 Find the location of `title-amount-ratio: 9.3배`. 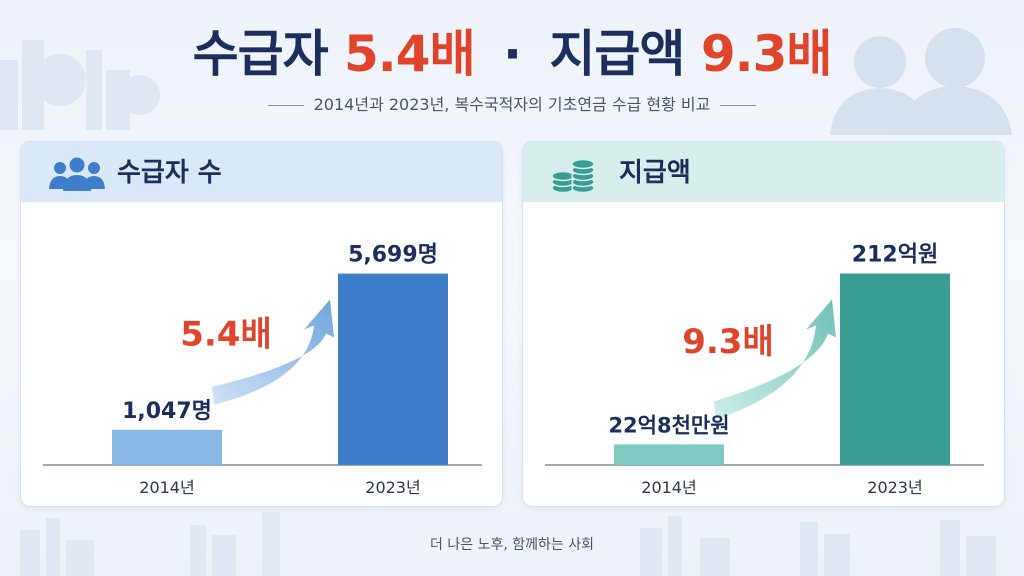

title-amount-ratio: 9.3배 is located at coordinates (766, 54).